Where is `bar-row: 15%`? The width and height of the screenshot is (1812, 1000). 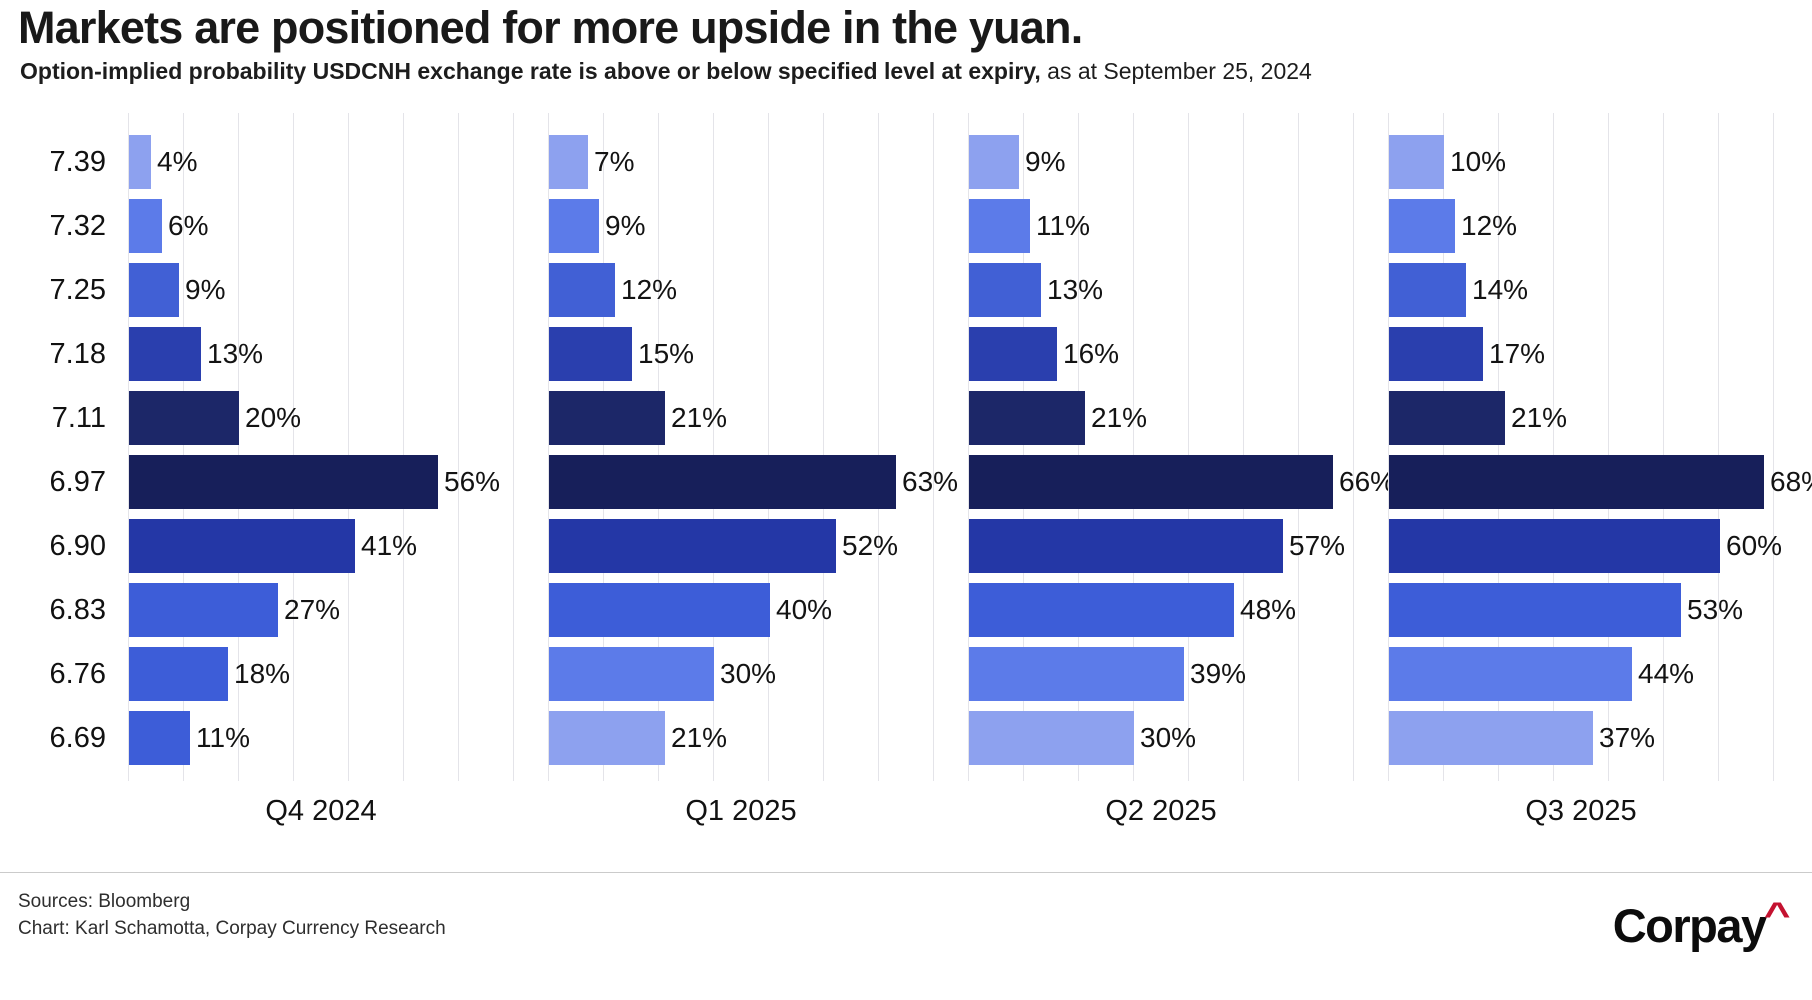 bar-row: 15% is located at coordinates (758, 354).